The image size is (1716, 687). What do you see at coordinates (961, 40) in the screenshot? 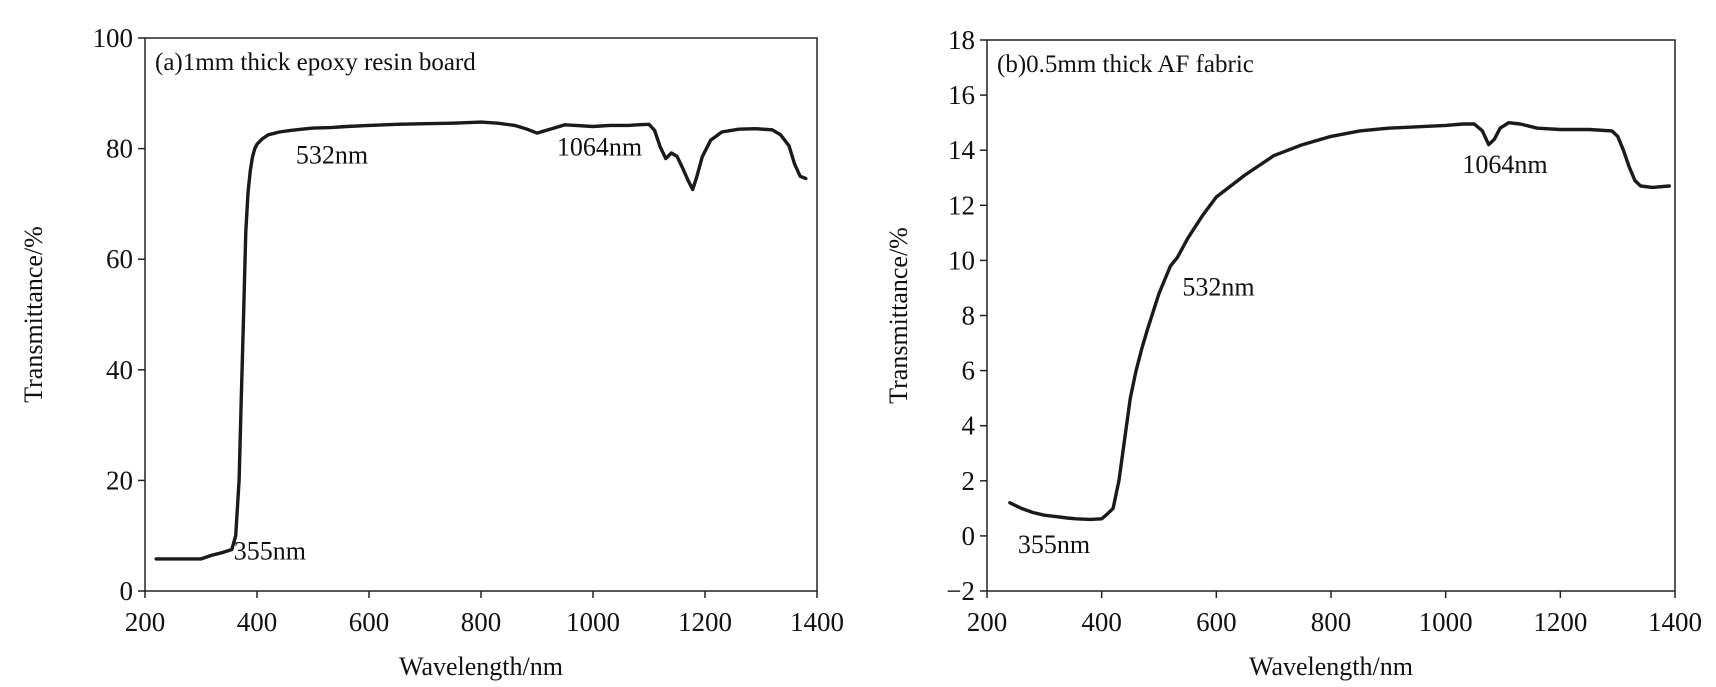
I see `y-tick-label: 18` at bounding box center [961, 40].